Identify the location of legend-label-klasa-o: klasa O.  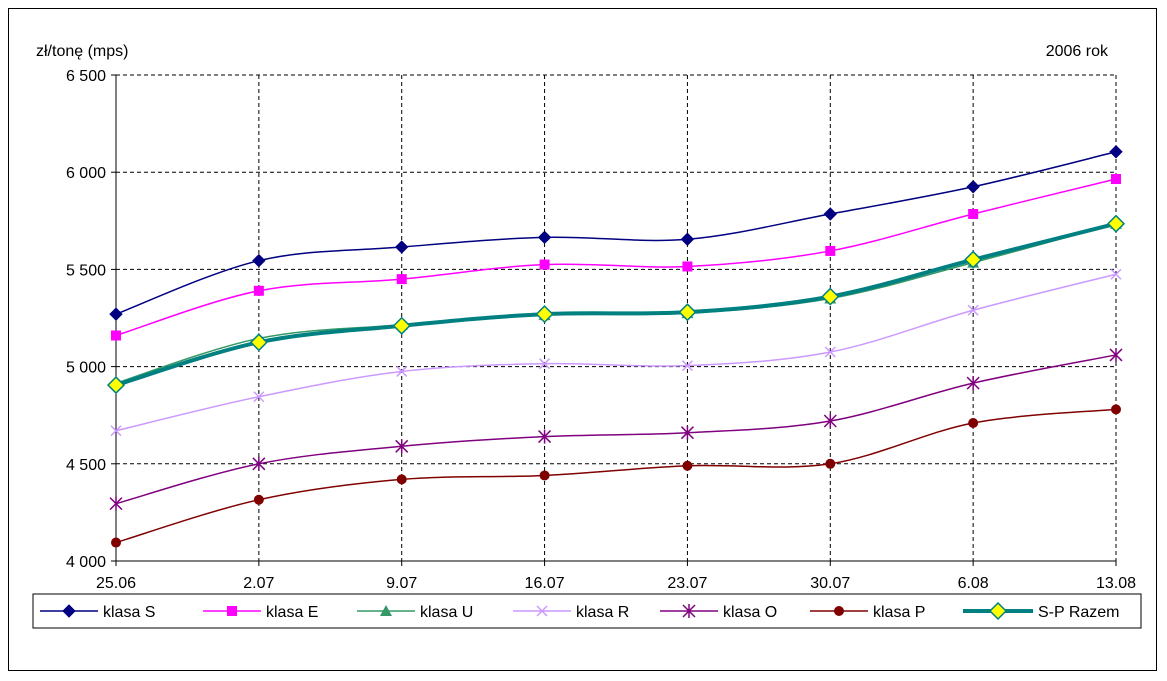
(750, 612).